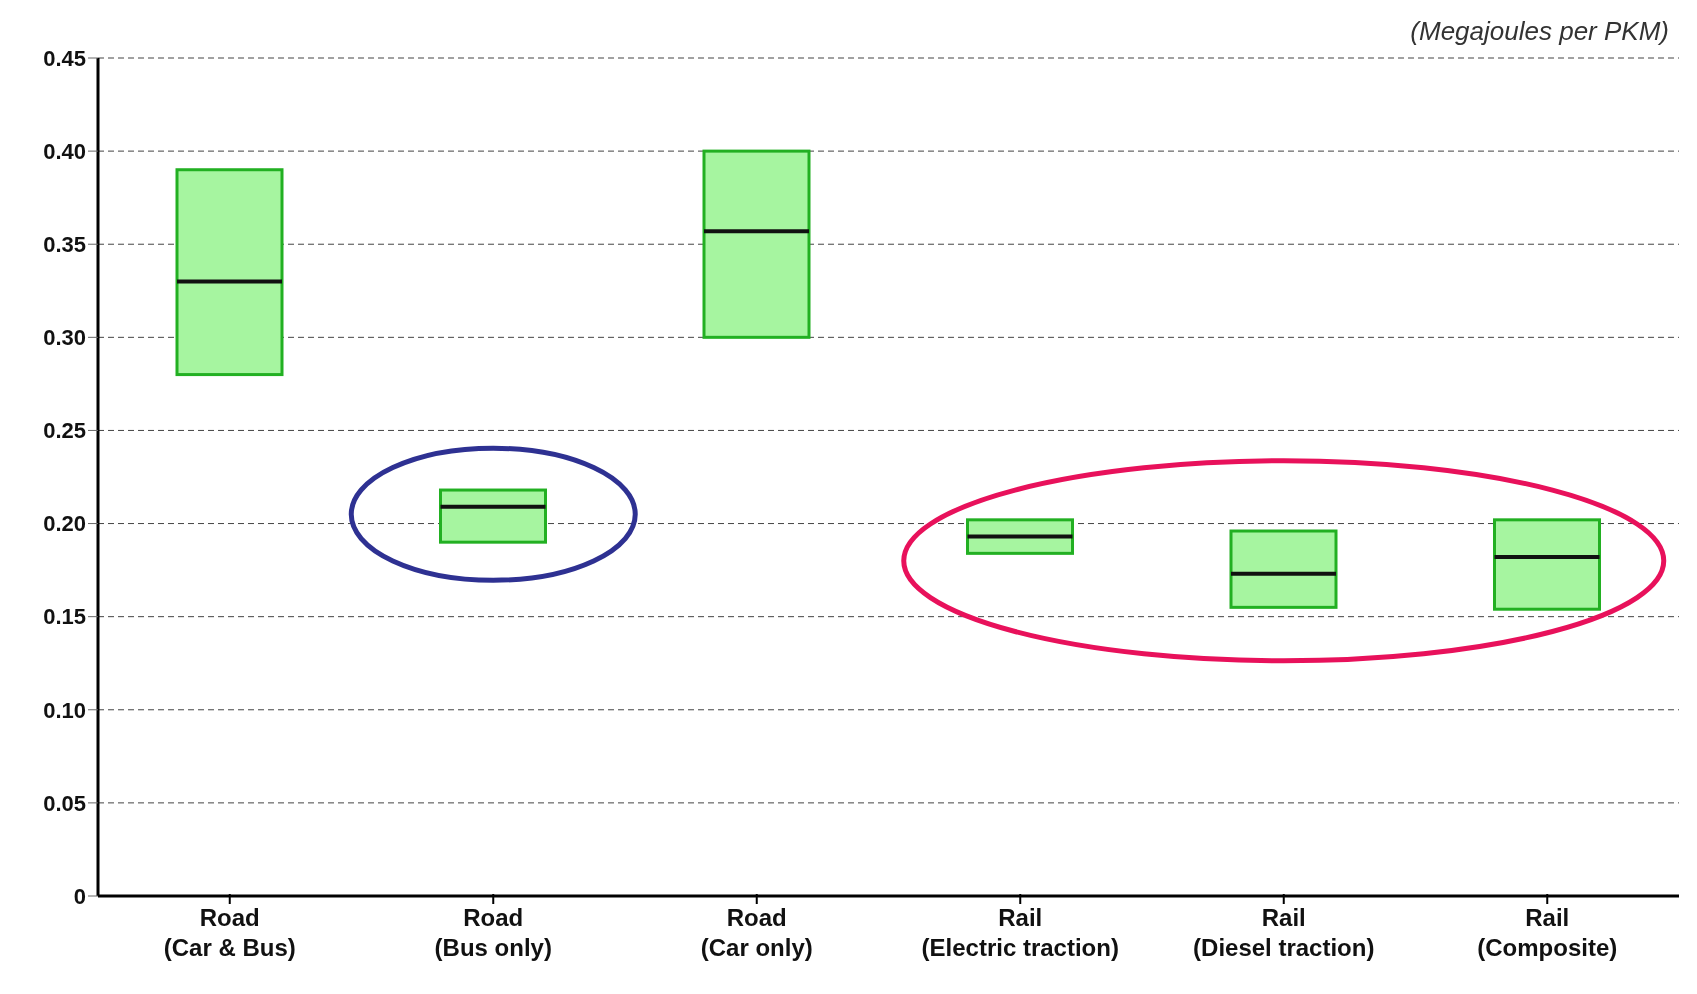  What do you see at coordinates (64, 151) in the screenshot?
I see `y-tick-label: 0.40` at bounding box center [64, 151].